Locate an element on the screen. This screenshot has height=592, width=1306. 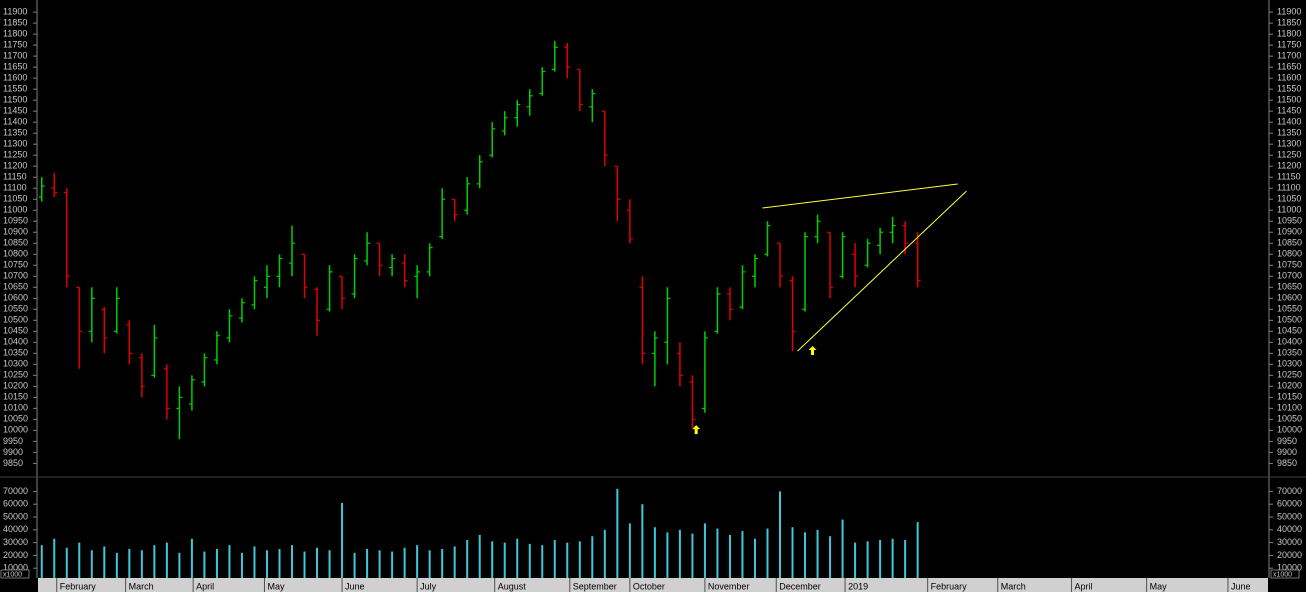
y-tick-label: 10850 is located at coordinates (15, 243).